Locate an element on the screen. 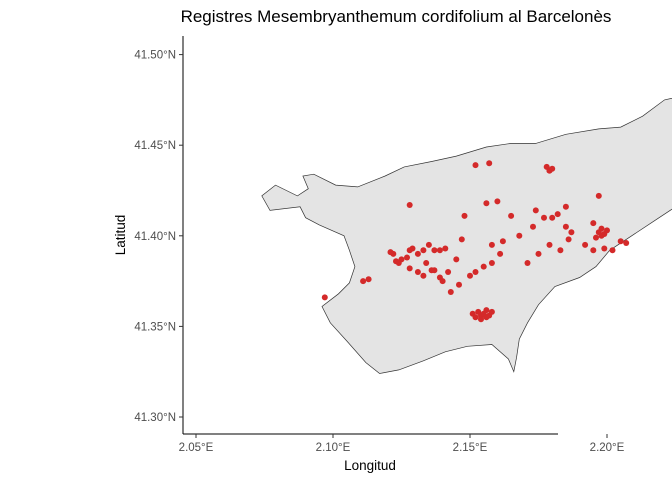 This screenshot has height=480, width=672. x-tick-label: 2.10°E is located at coordinates (333, 448).